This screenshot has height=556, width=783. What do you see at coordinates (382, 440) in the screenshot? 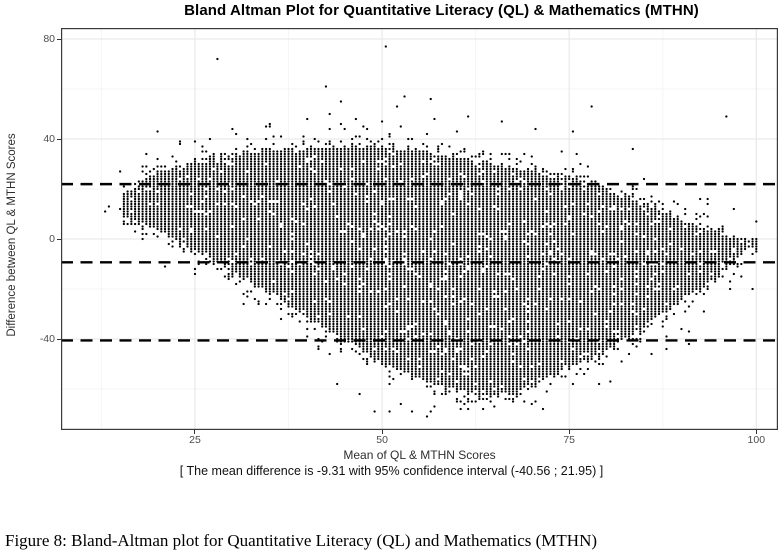
I see `x-tick-label: 50` at bounding box center [382, 440].